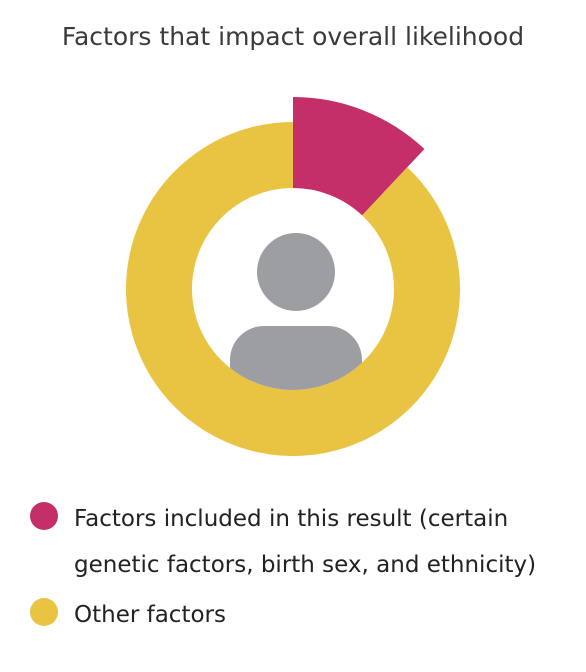 The height and width of the screenshot is (672, 586). What do you see at coordinates (296, 358) in the screenshot?
I see `icon-body` at bounding box center [296, 358].